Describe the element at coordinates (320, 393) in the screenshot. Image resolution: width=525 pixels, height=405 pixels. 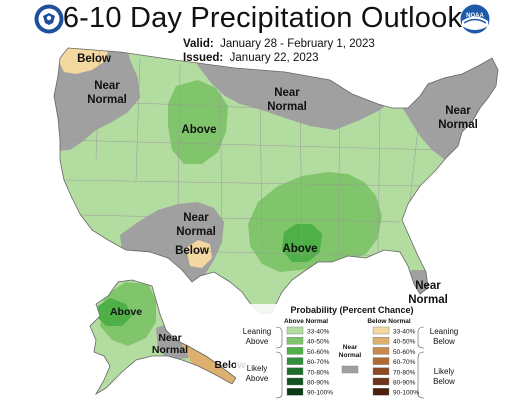
I see `legend-above-label-6: 90-100%` at that location.